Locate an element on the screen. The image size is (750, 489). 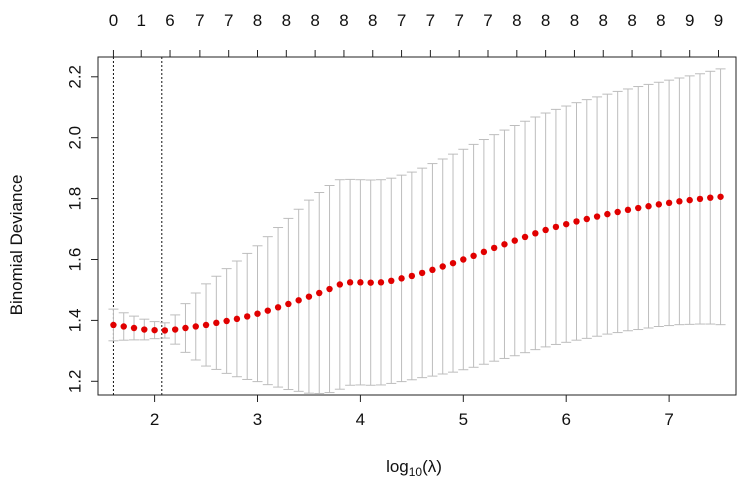
y-tick-label: 1.2 is located at coordinates (74, 381).